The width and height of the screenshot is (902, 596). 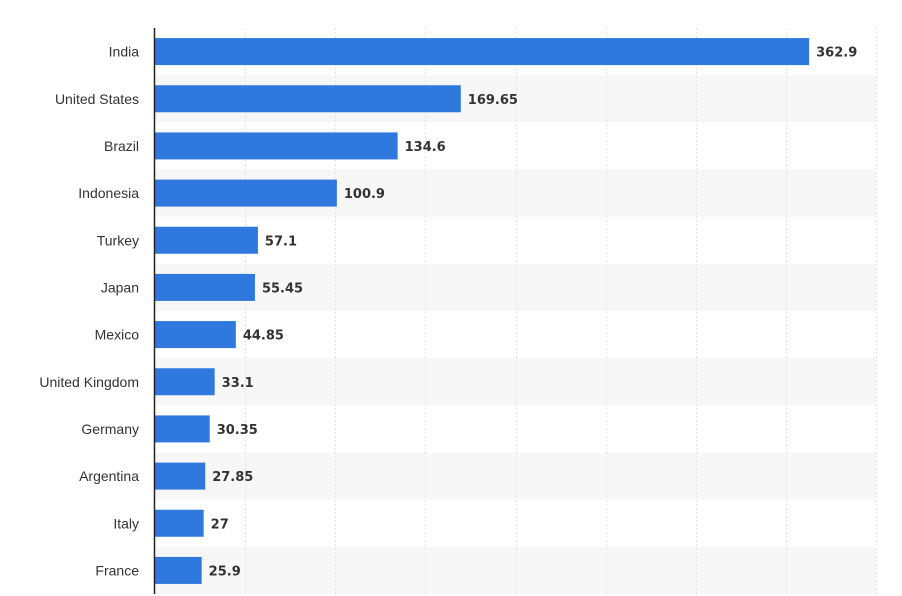 I want to click on category-label: Italy, so click(x=126, y=523).